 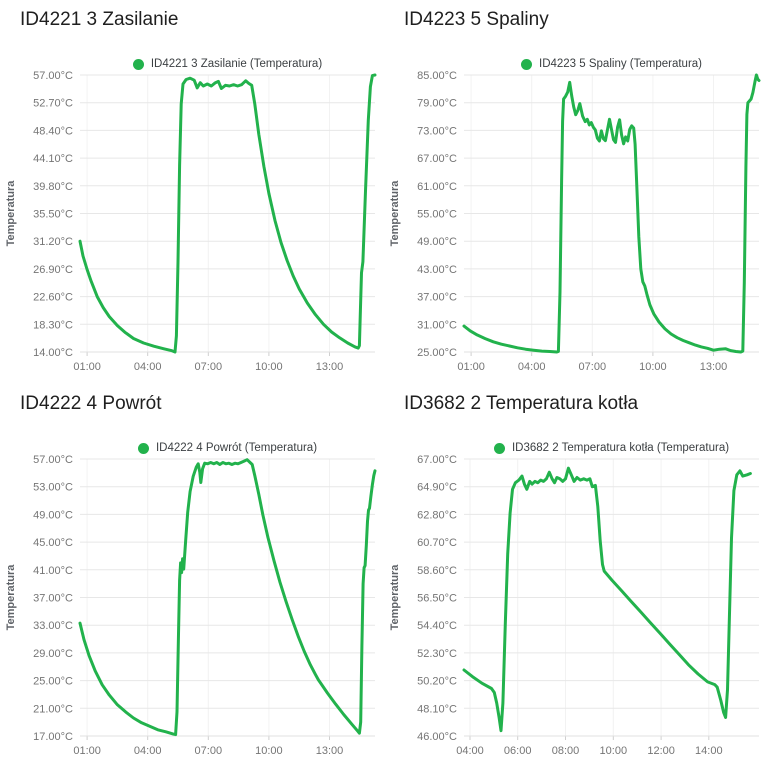 I want to click on svg-text: 12:00, so click(x=661, y=751).